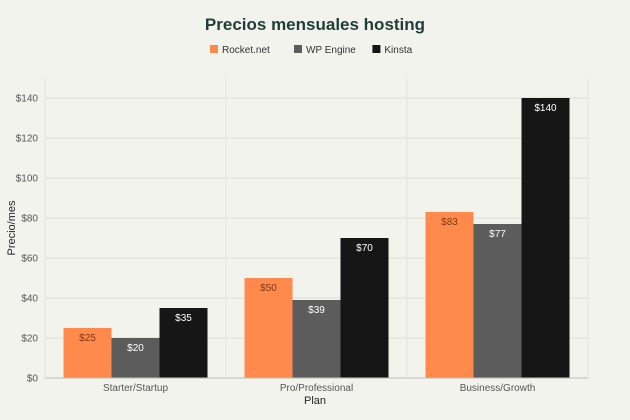 The image size is (630, 420). Describe the element at coordinates (498, 388) in the screenshot. I see `x-tick-label: Business/Growth` at that location.